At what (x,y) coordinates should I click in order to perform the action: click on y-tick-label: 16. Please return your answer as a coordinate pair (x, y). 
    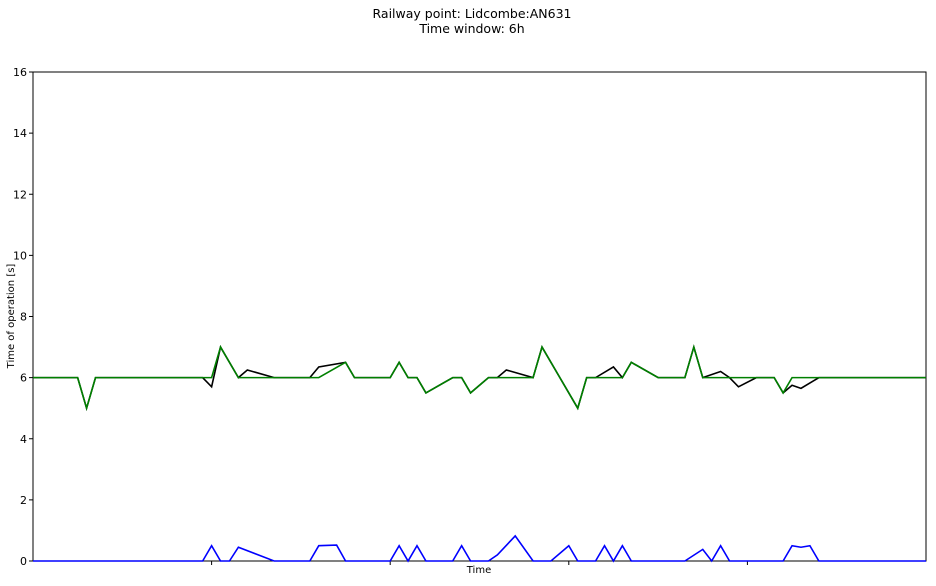
    Looking at the image, I should click on (20, 72).